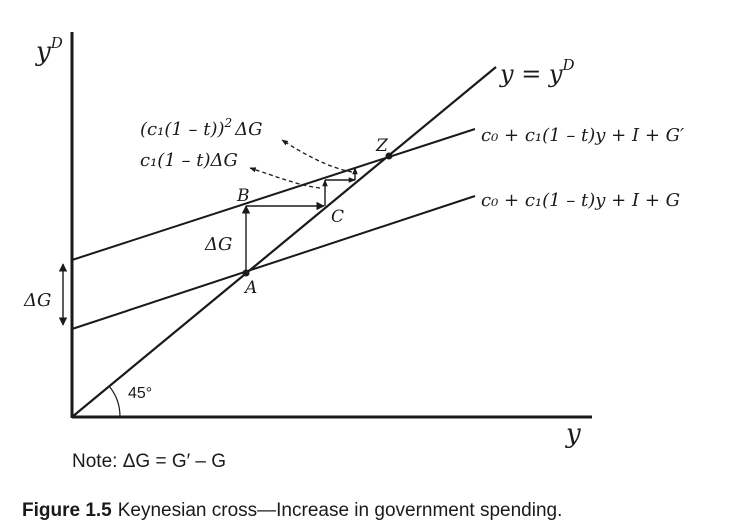 The height and width of the screenshot is (529, 748). I want to click on intercept-delta-g-label: ΔG, so click(37, 300).